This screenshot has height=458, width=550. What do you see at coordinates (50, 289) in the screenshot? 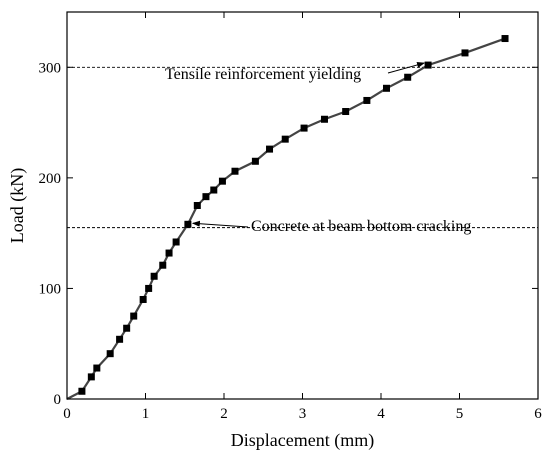
I see `y-tick-label: 100` at bounding box center [50, 289].